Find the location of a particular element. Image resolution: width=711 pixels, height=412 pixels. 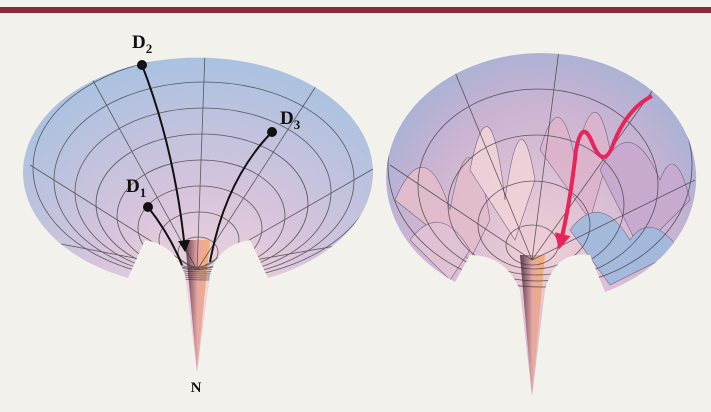

label: D3 is located at coordinates (290, 120).